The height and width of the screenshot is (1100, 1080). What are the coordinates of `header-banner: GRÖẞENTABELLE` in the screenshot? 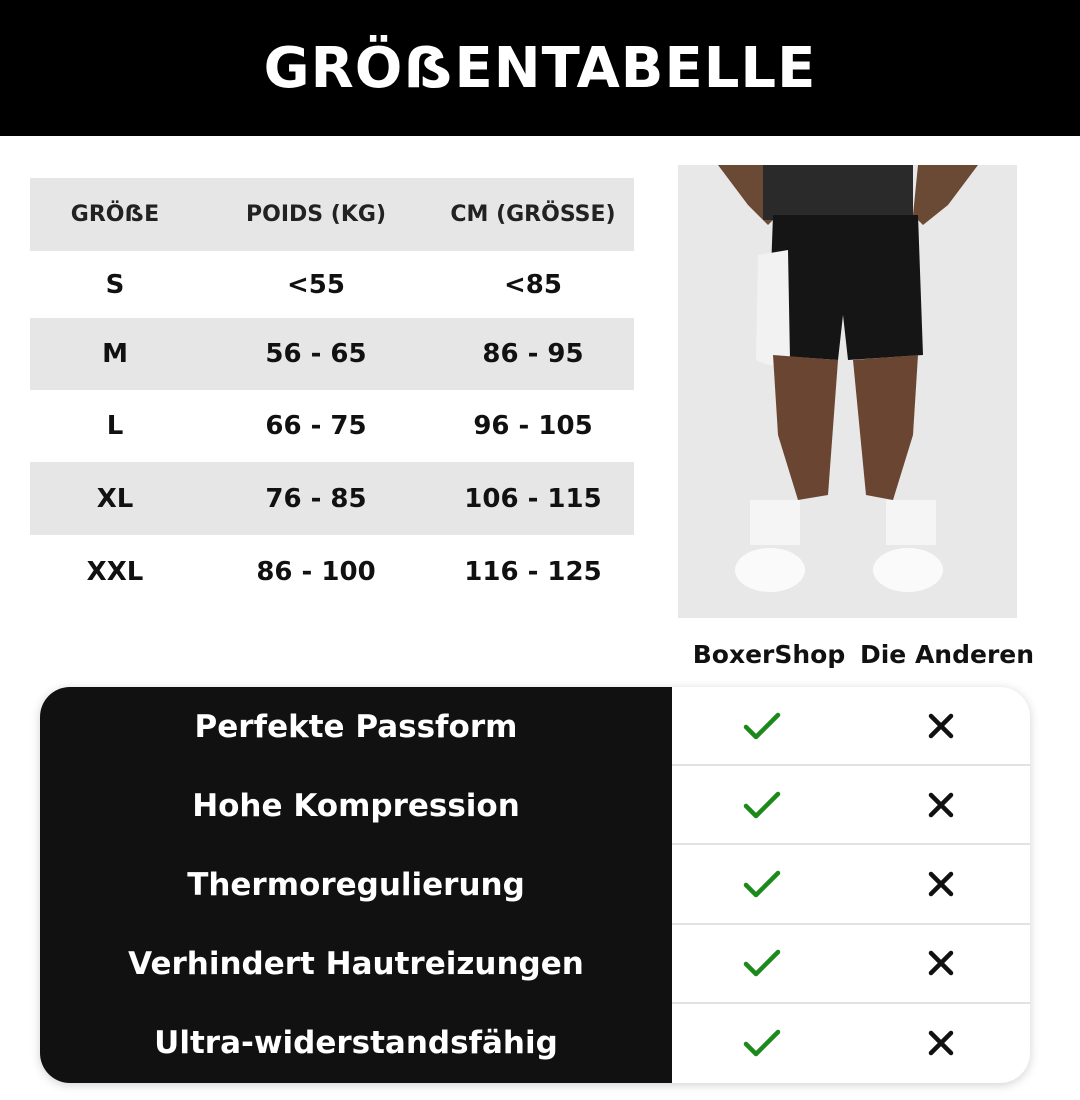 It's located at (540, 68).